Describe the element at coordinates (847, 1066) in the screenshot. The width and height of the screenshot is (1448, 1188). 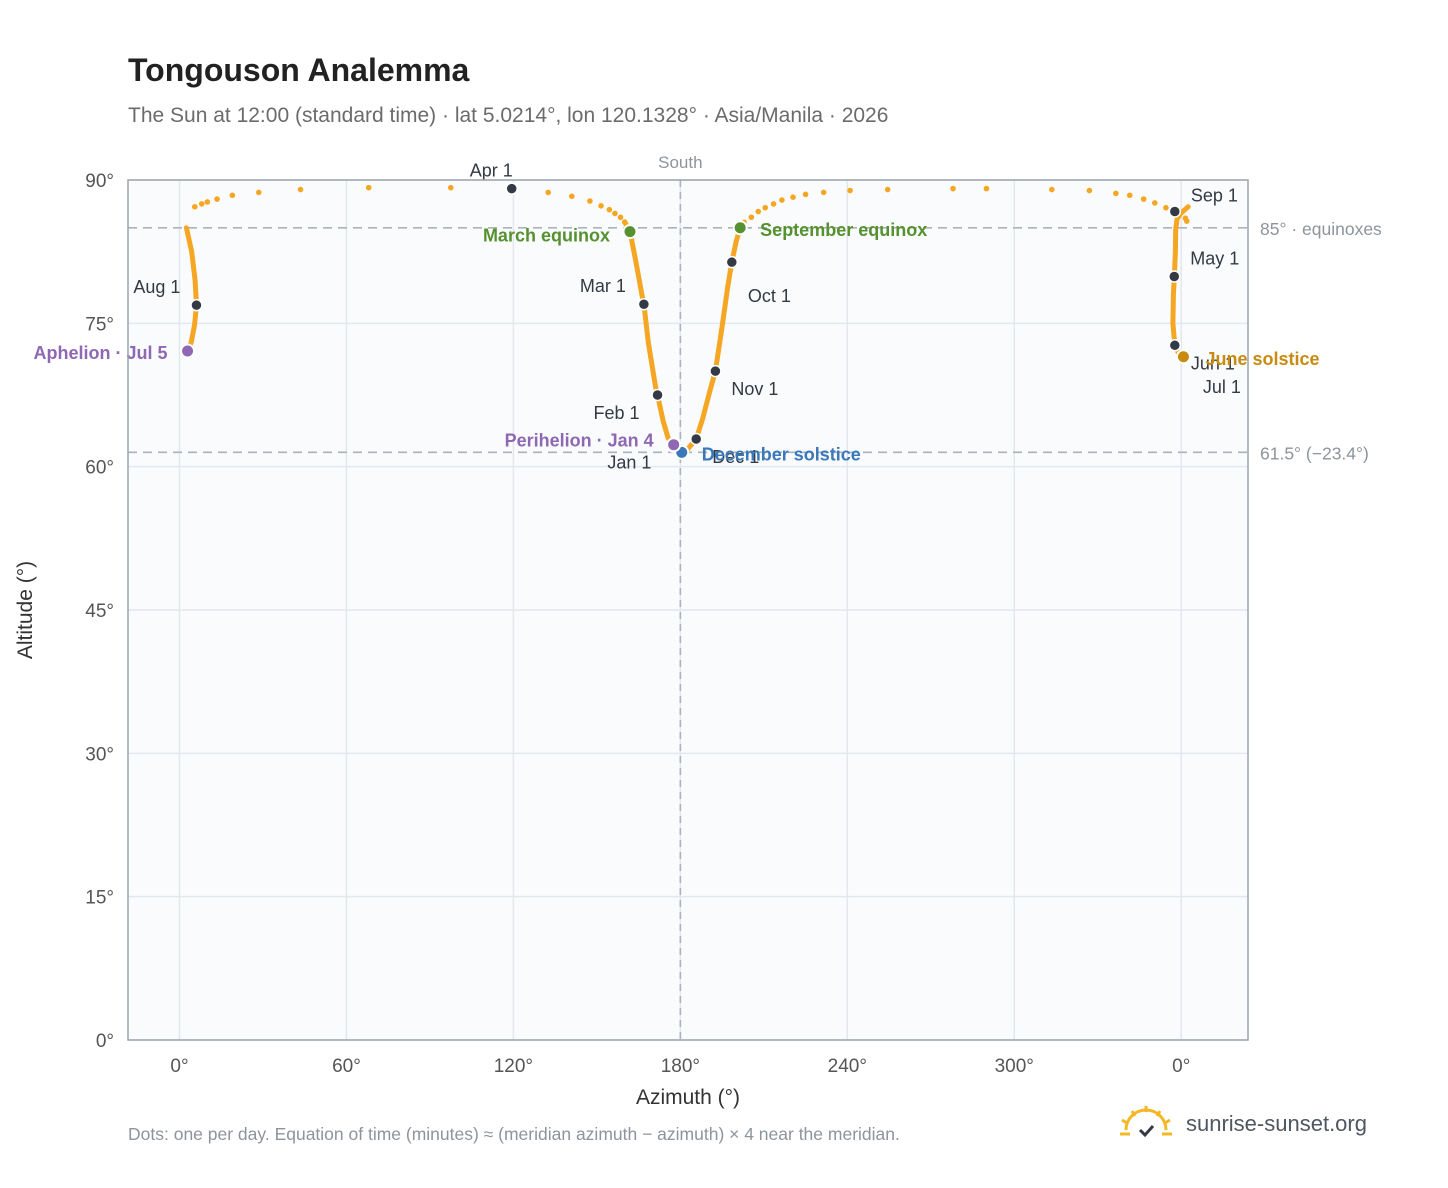
I see `x-tick-label: 240°` at that location.